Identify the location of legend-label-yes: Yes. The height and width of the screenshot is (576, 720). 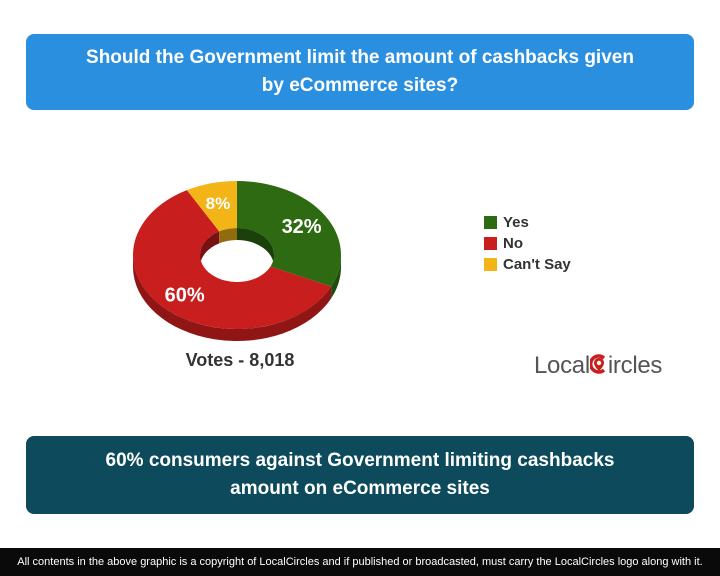
(516, 222).